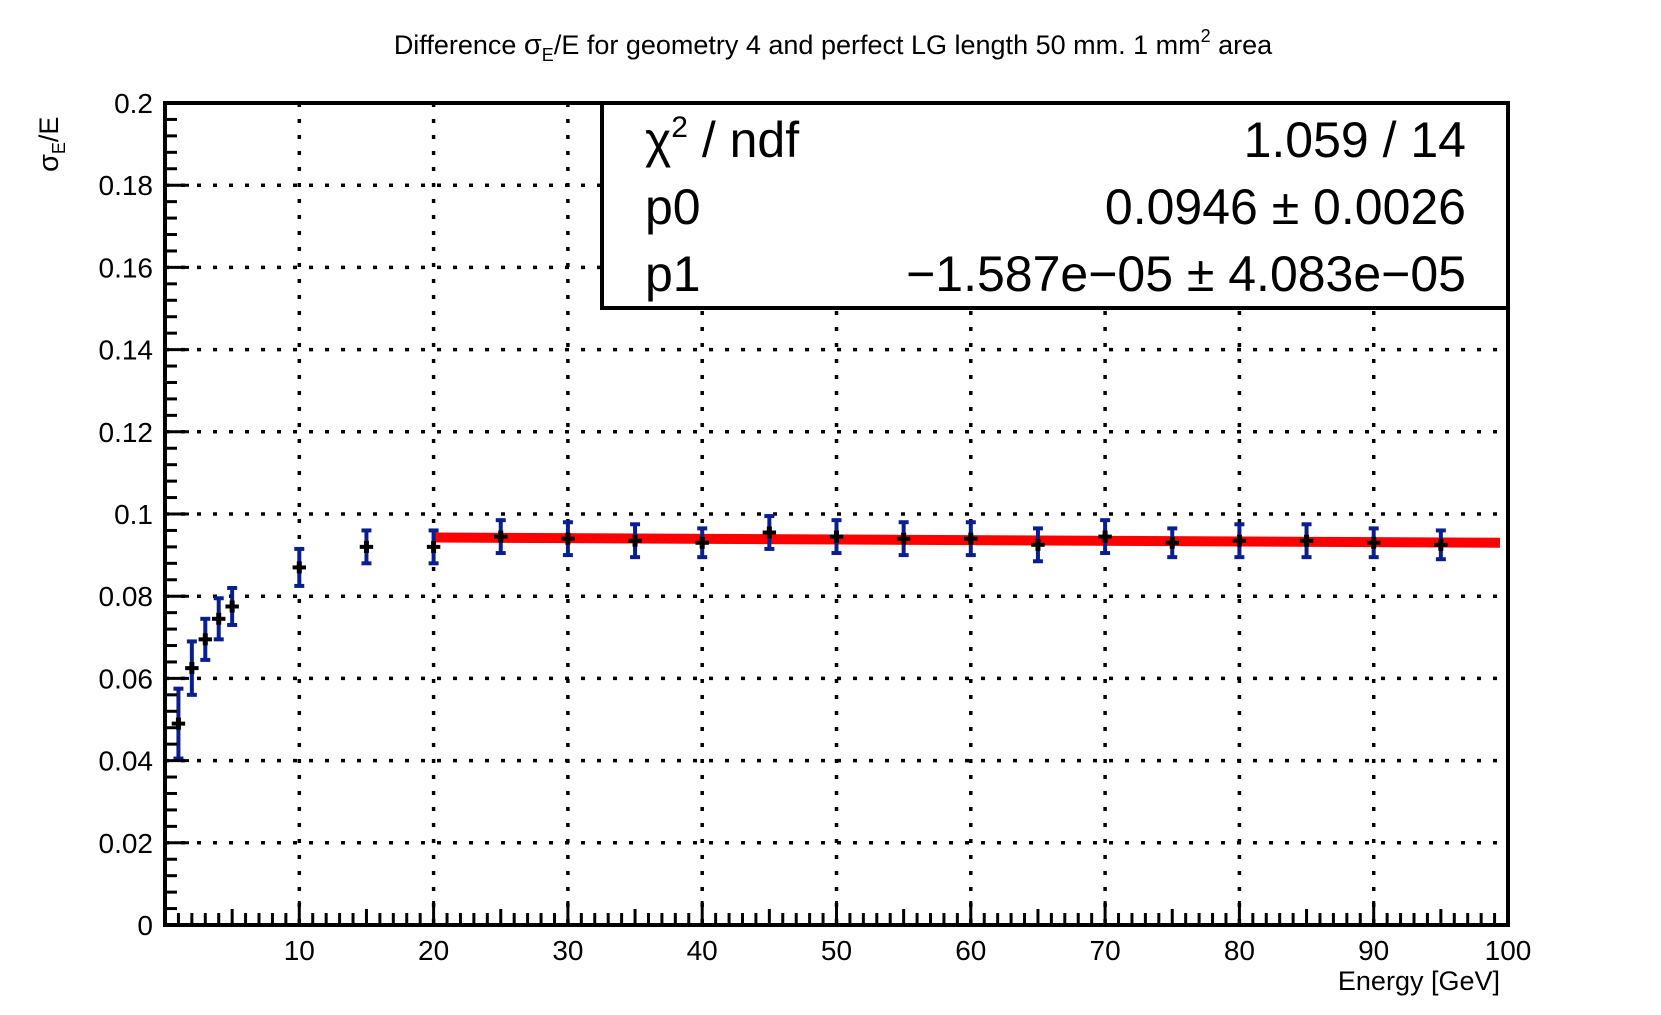  What do you see at coordinates (126, 267) in the screenshot?
I see `y-tick-label: 0.16` at bounding box center [126, 267].